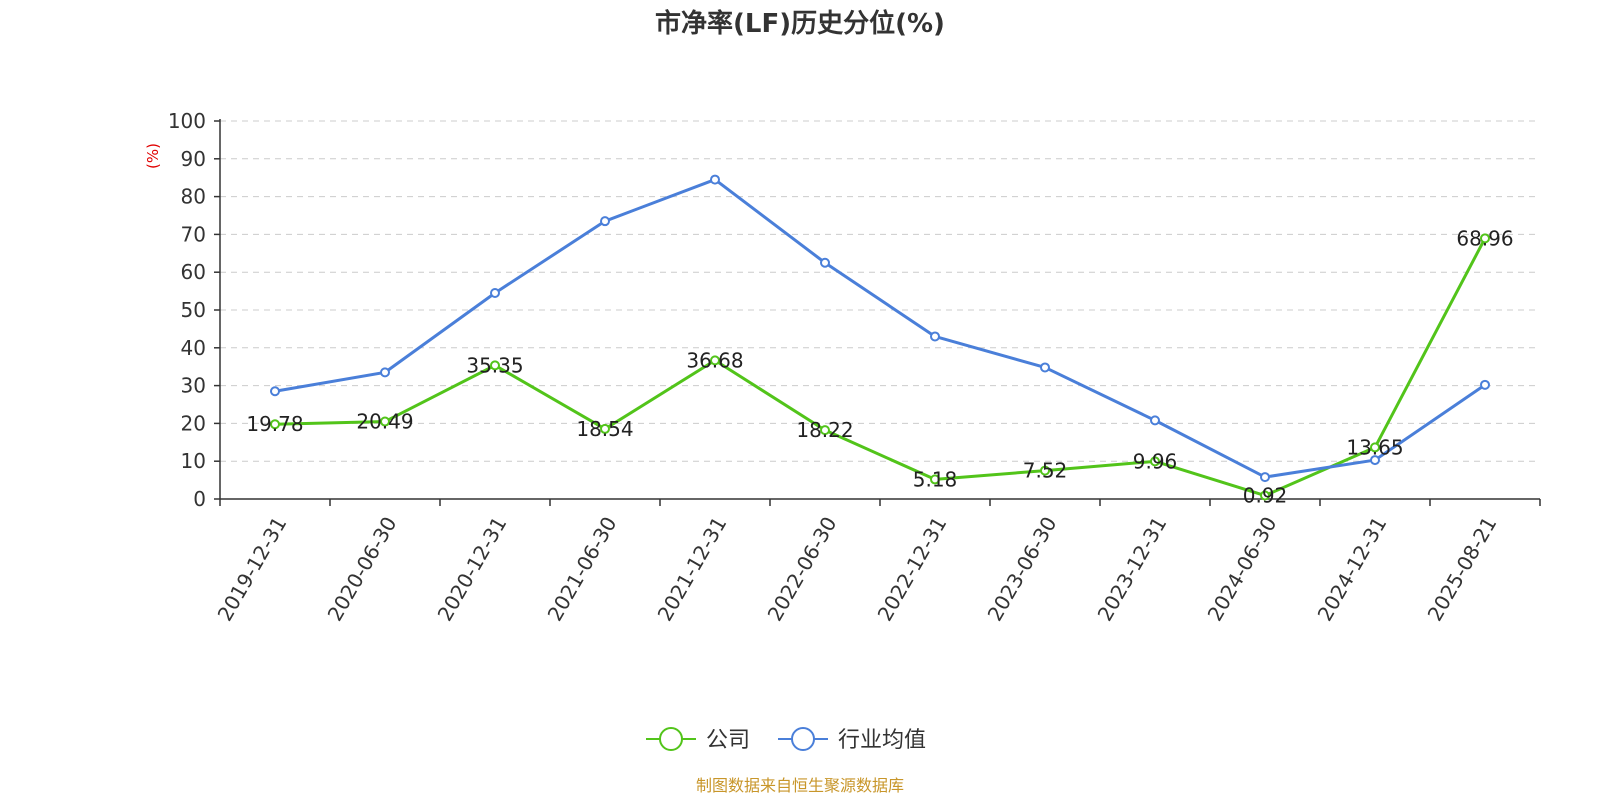 The image size is (1600, 800). What do you see at coordinates (1352, 569) in the screenshot?
I see `x-tick-label: 2024-12-31` at bounding box center [1352, 569].